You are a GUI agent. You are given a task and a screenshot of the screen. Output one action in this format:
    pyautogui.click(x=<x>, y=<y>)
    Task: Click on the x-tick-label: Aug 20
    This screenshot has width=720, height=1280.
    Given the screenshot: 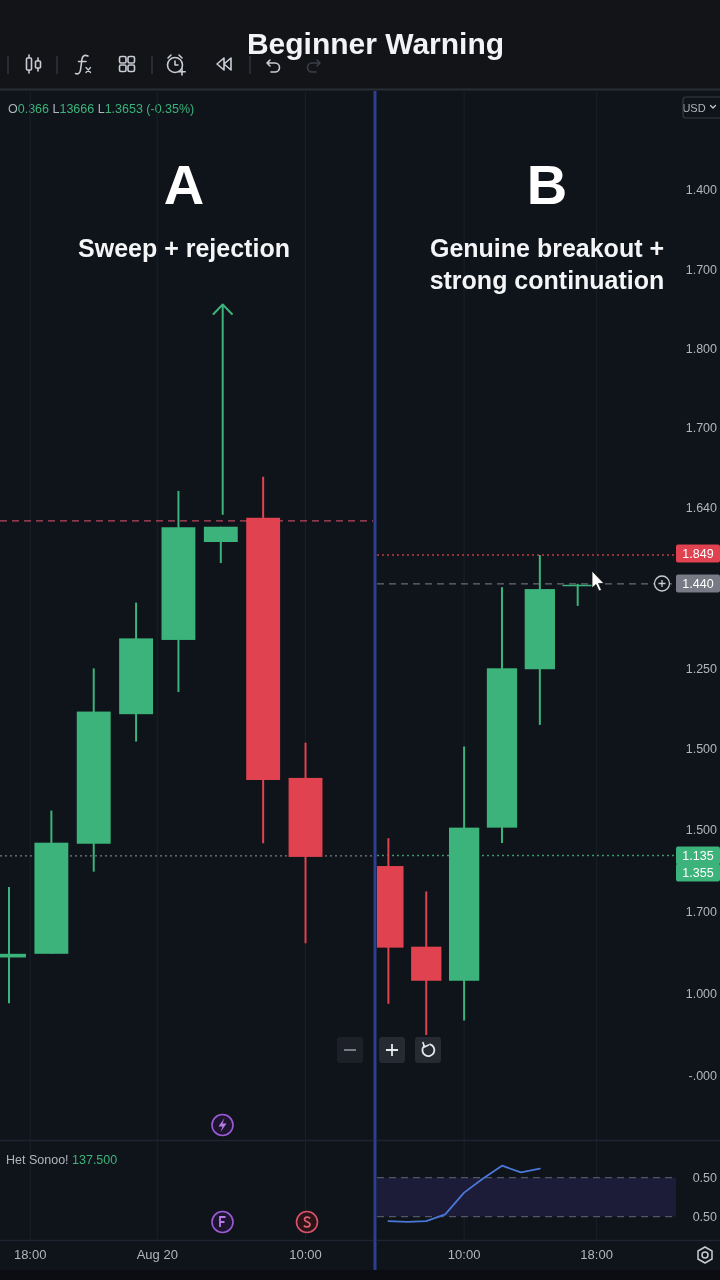 What is the action you would take?
    pyautogui.click(x=157, y=1254)
    